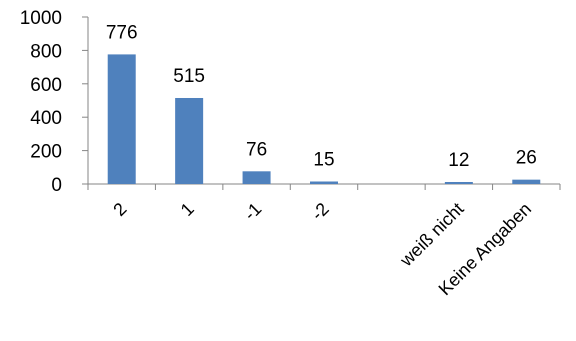  I want to click on bar-weiß nicht, so click(458, 182).